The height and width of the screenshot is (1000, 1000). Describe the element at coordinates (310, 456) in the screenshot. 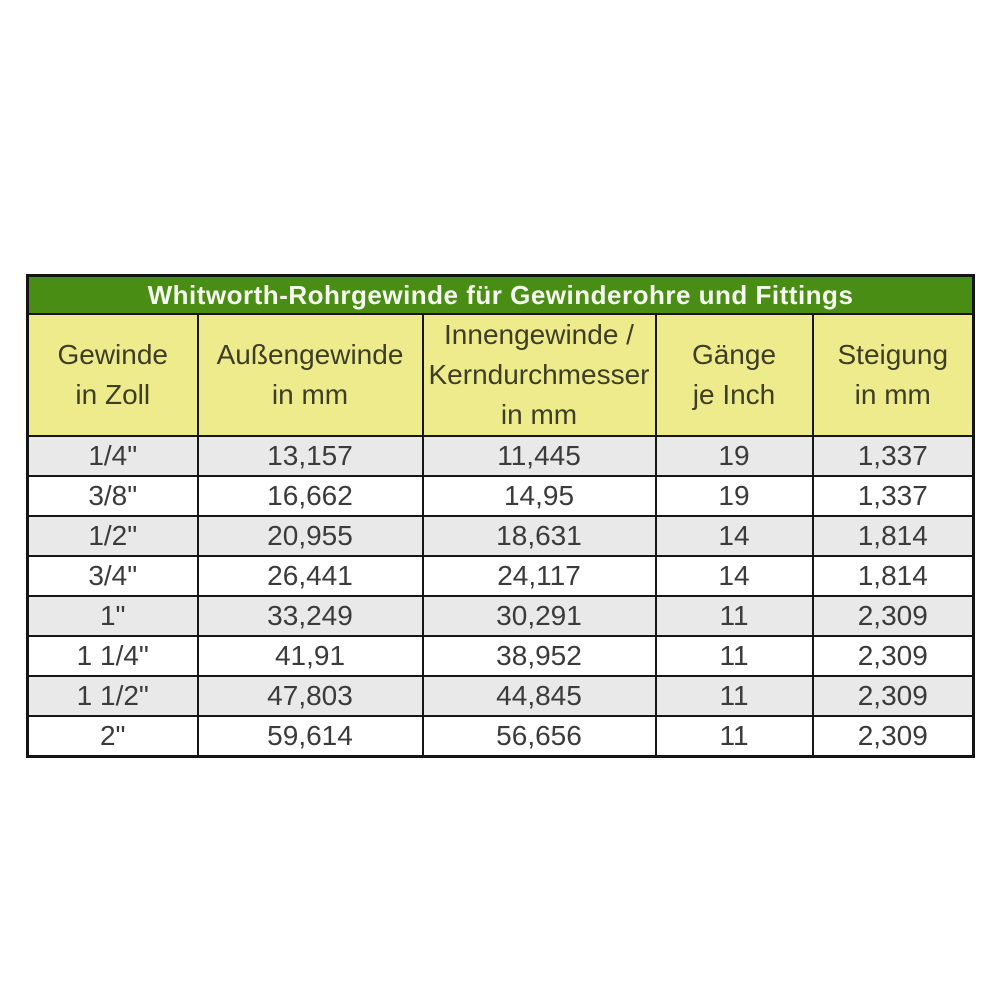

I see `cell-aussengewinde: 13,157` at that location.